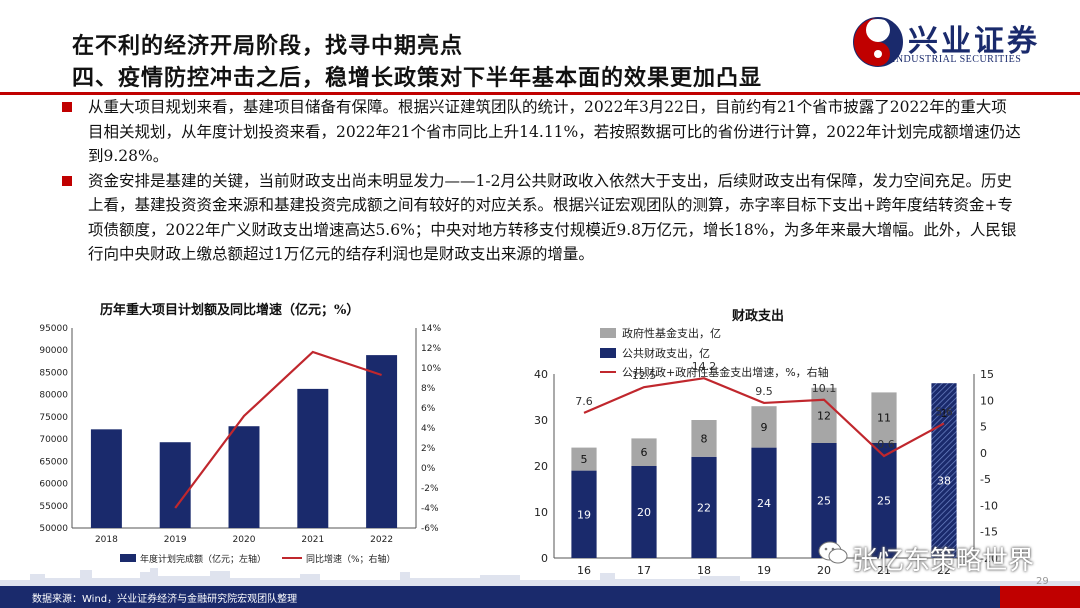 The image size is (1080, 608). I want to click on right-tick-label: 14%, so click(431, 329).